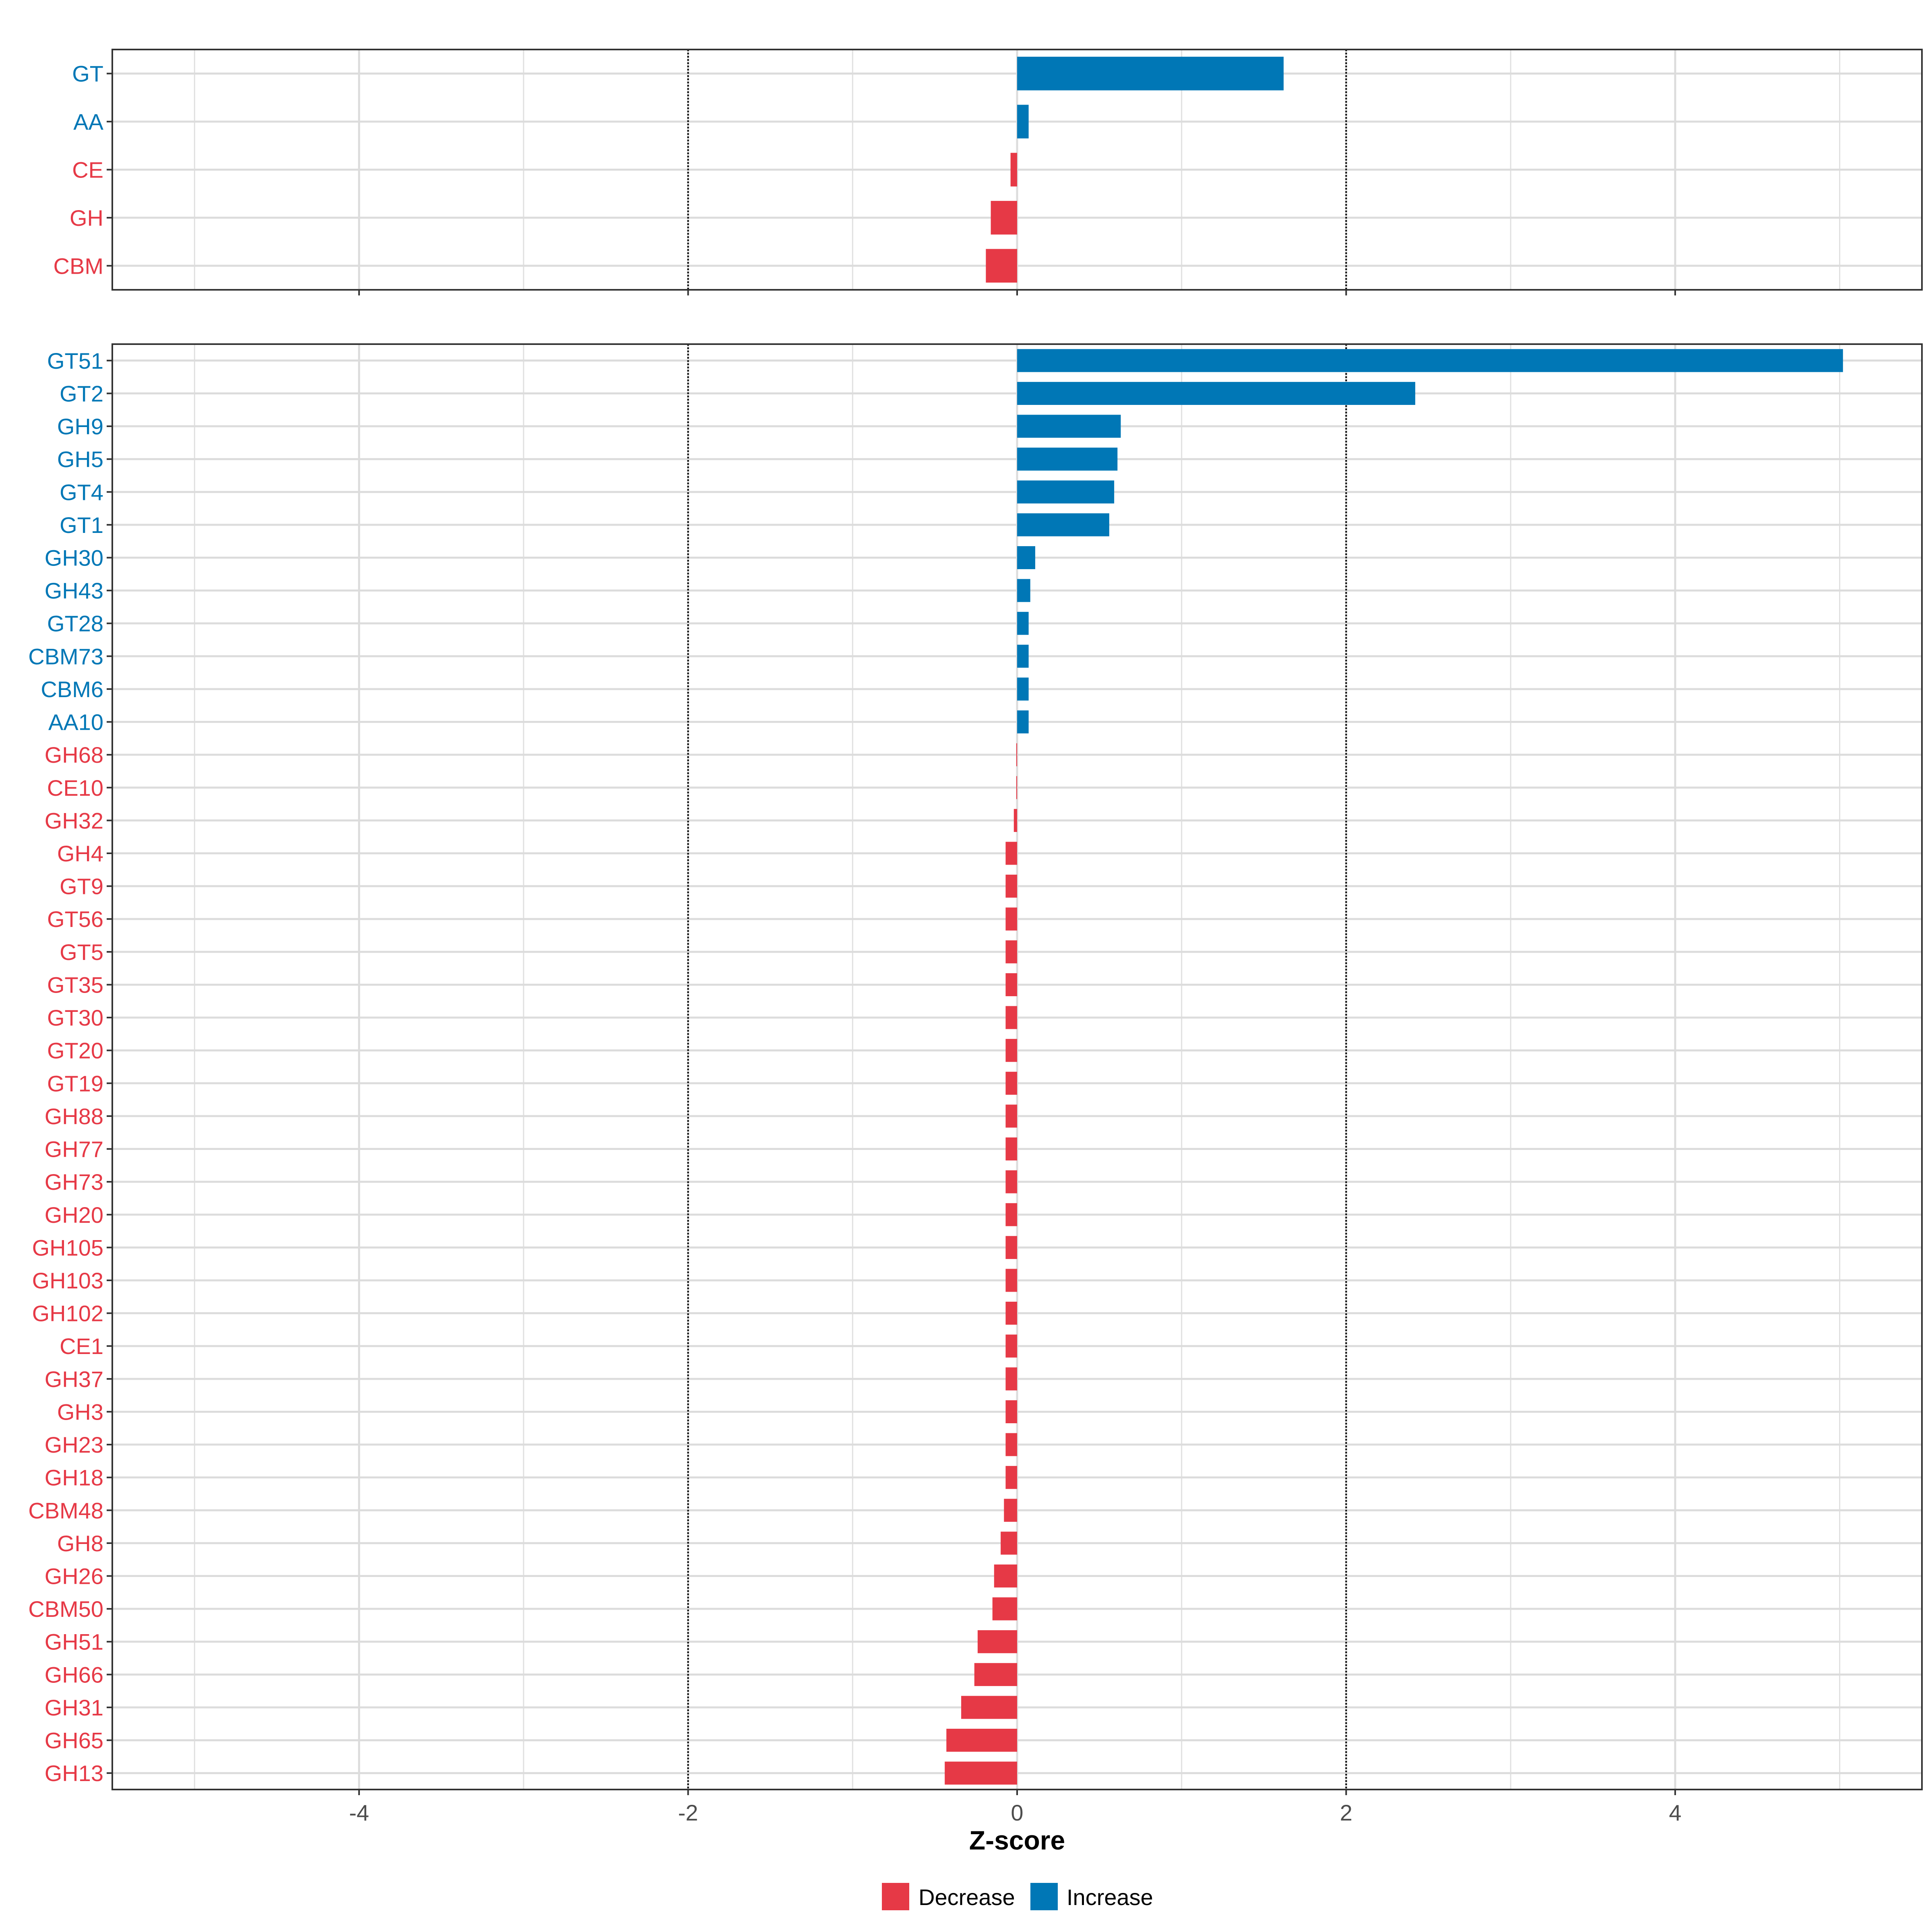 The image size is (1932, 1932). Describe the element at coordinates (1026, 558) in the screenshot. I see `bar-gh30` at that location.